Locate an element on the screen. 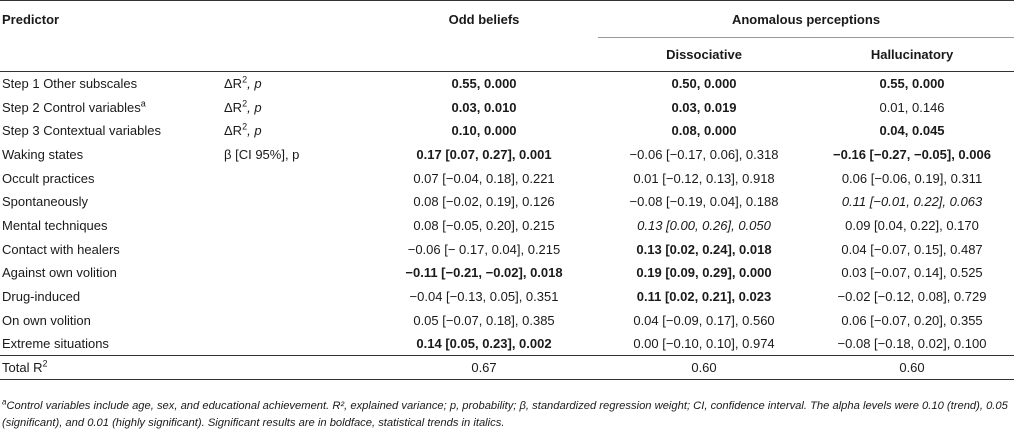  dissociative-cell: 0.11 [0.02, 0.21], 0.023 is located at coordinates (704, 297).